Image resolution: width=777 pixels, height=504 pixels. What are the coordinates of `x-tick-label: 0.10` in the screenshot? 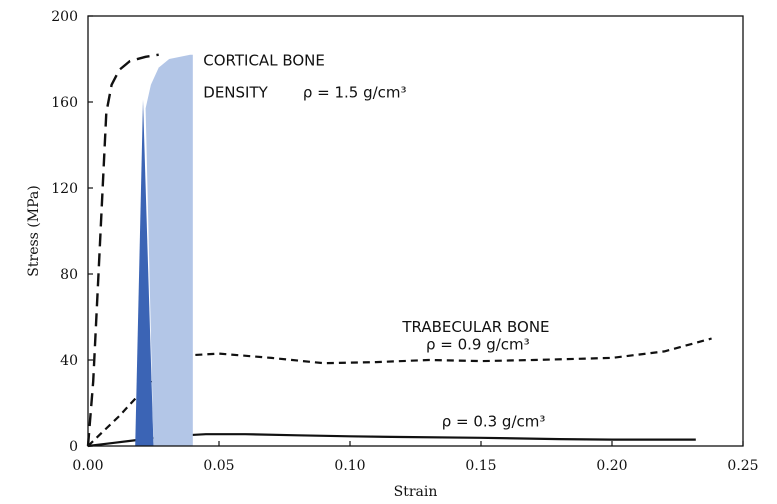 It's located at (349, 466).